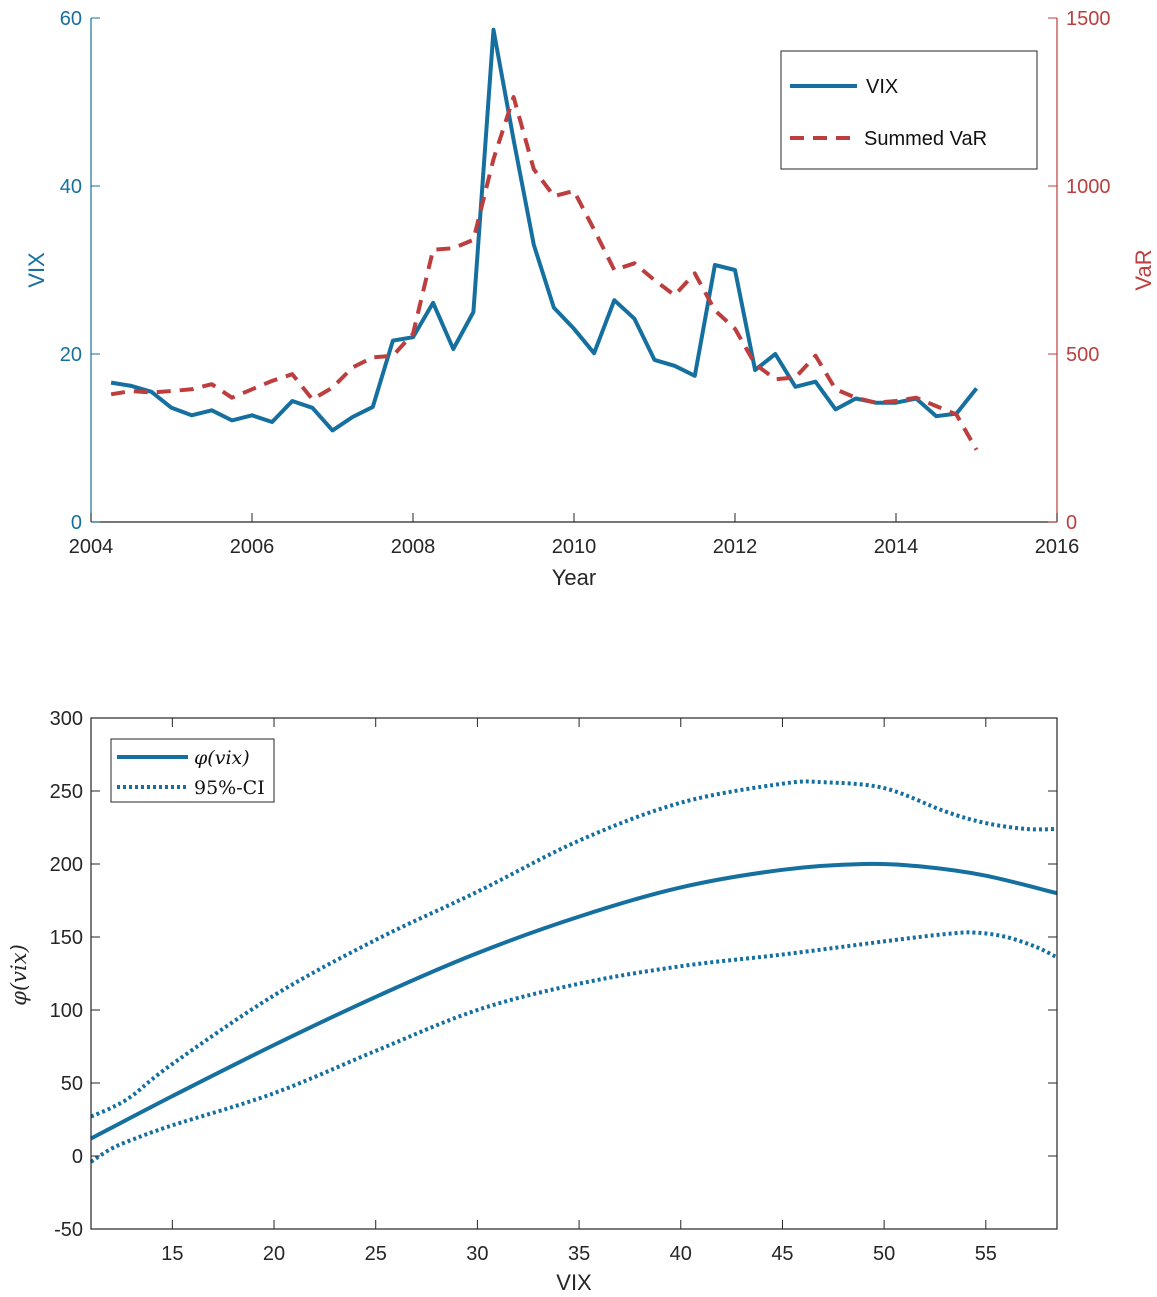 This screenshot has height=1297, width=1157. What do you see at coordinates (91, 547) in the screenshot?
I see `top-x-tick-label: 2004` at bounding box center [91, 547].